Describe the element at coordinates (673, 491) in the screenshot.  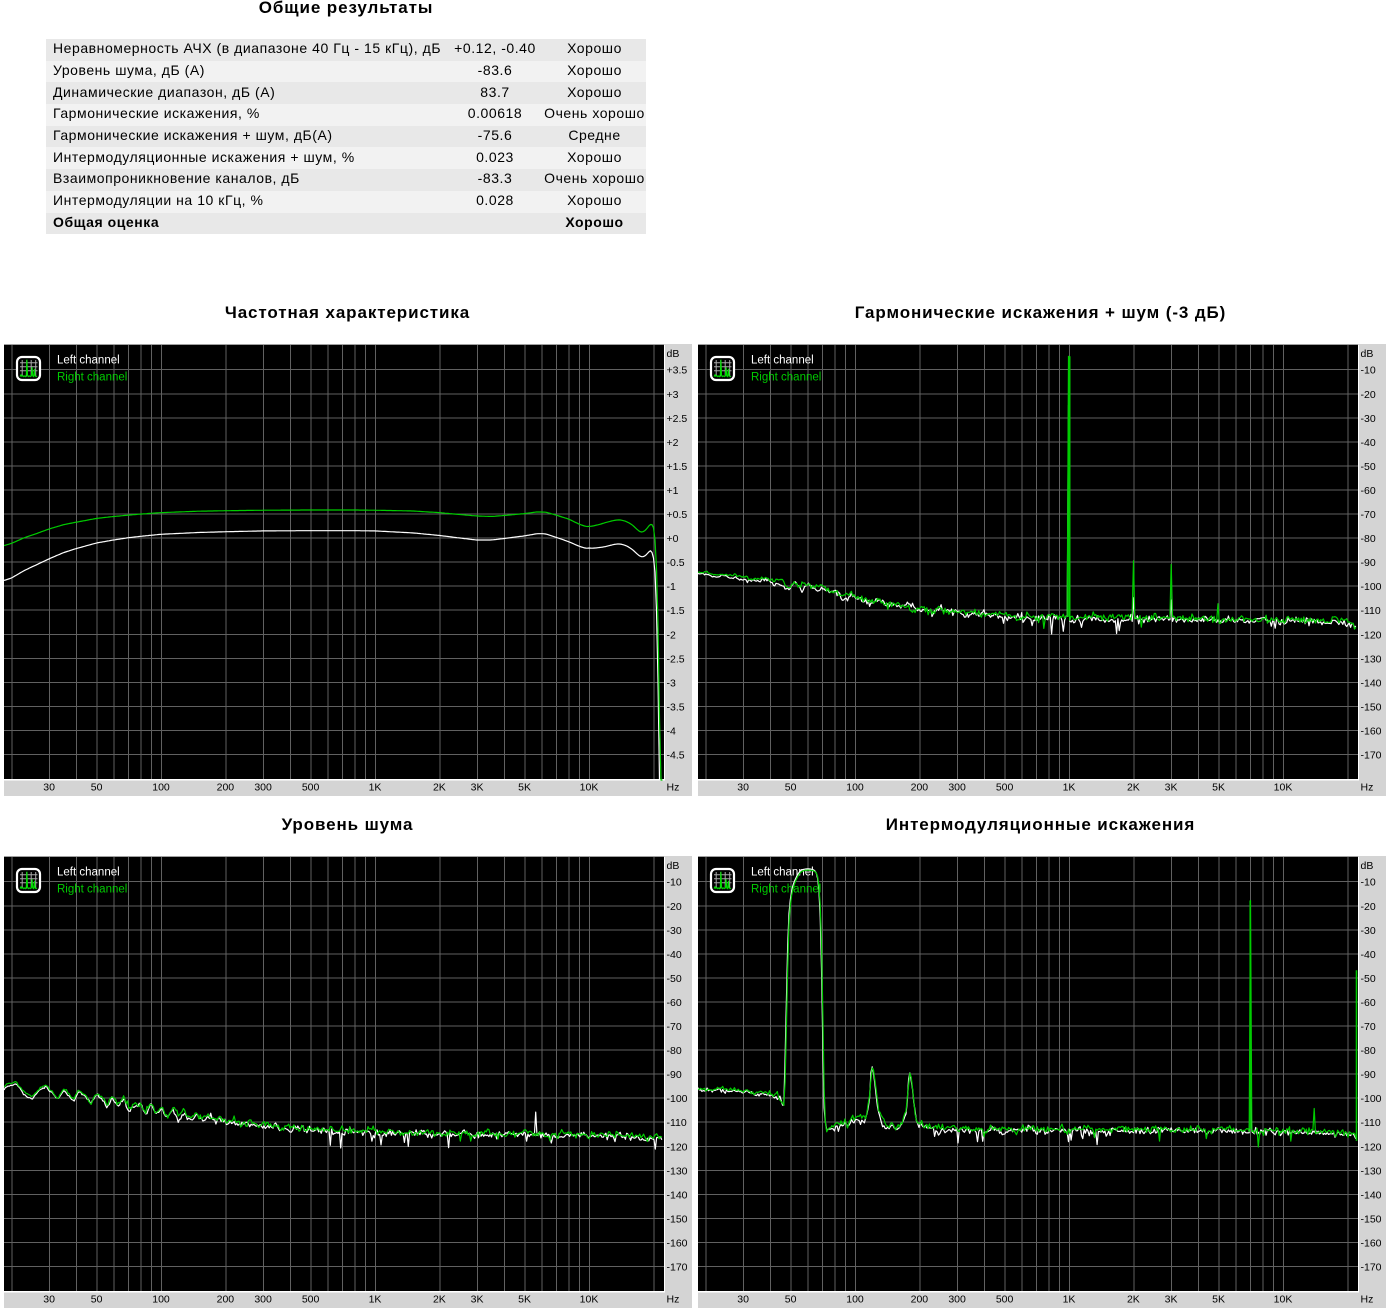
I see `svg-text: +1` at that location.